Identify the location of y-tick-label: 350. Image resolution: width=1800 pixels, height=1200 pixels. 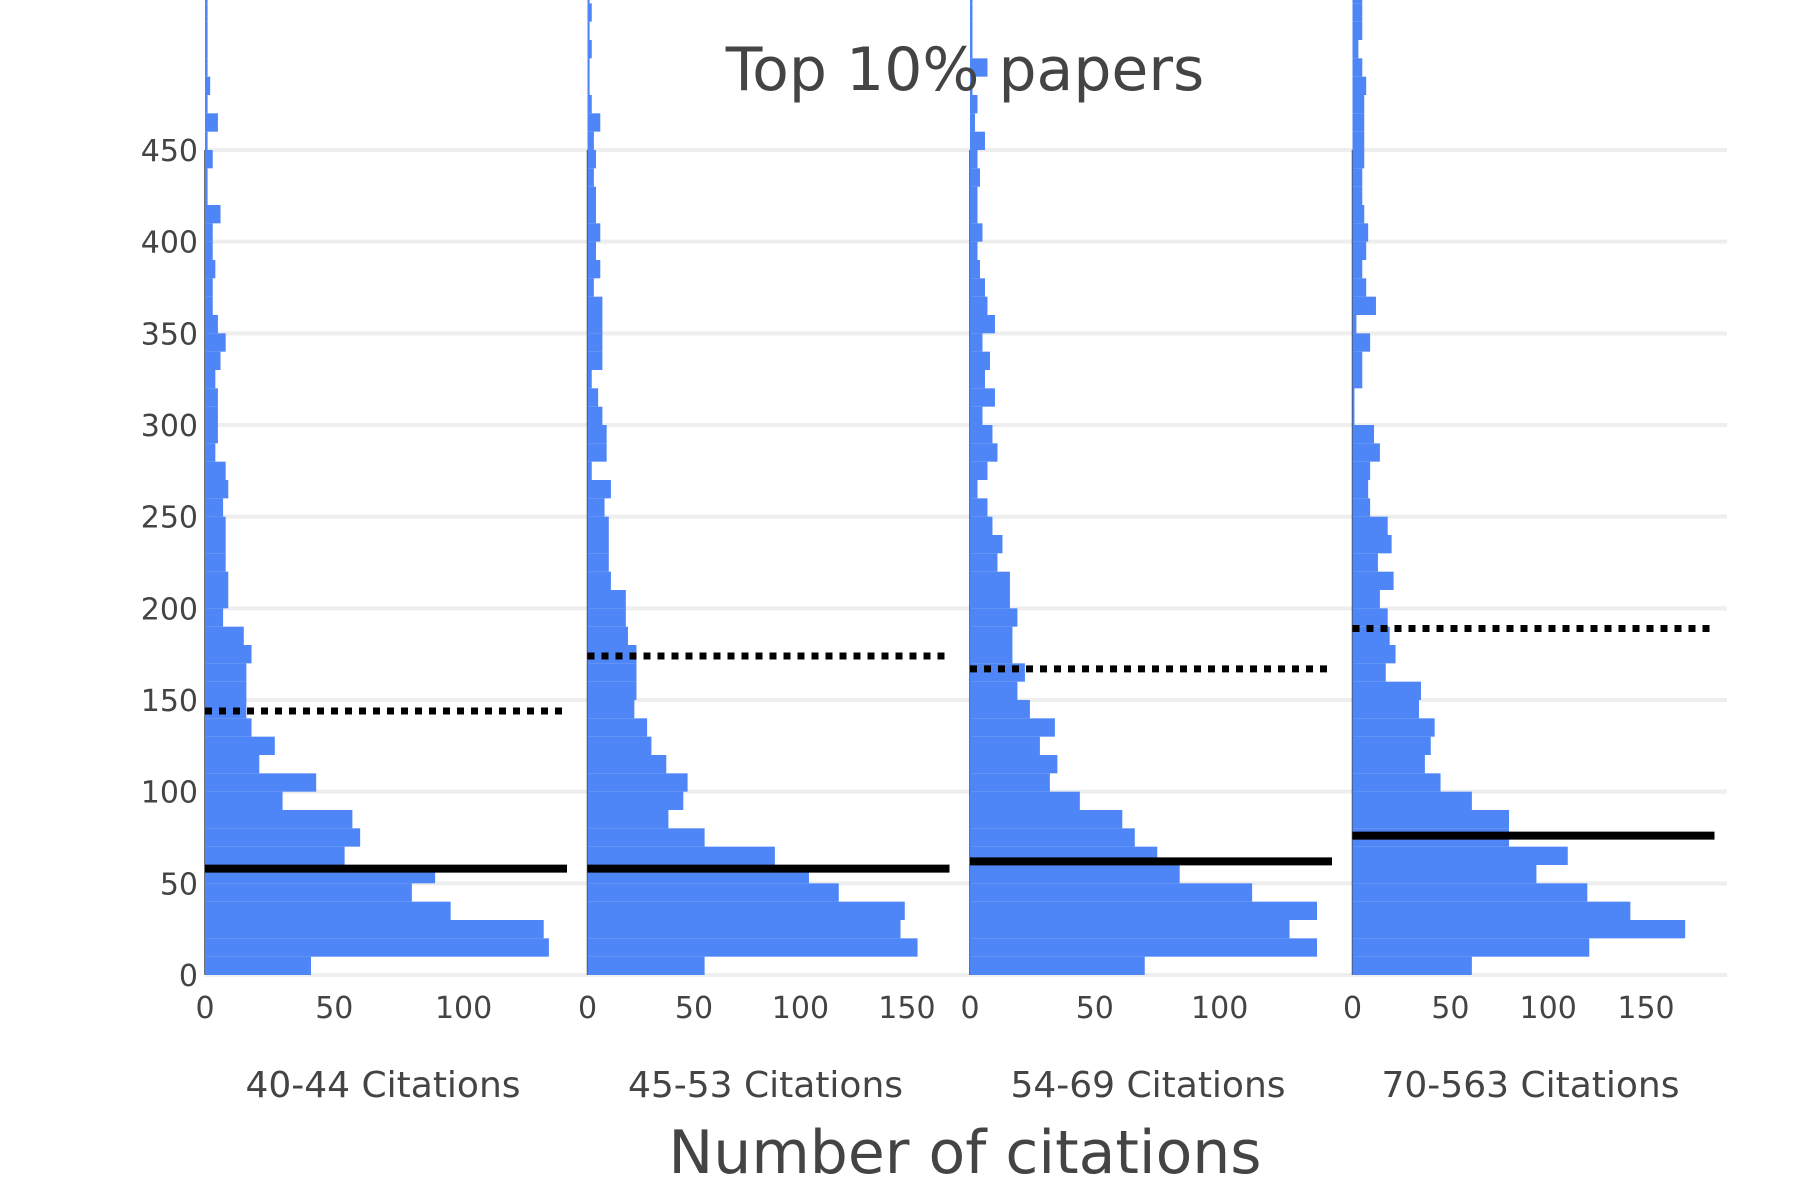
(169, 334).